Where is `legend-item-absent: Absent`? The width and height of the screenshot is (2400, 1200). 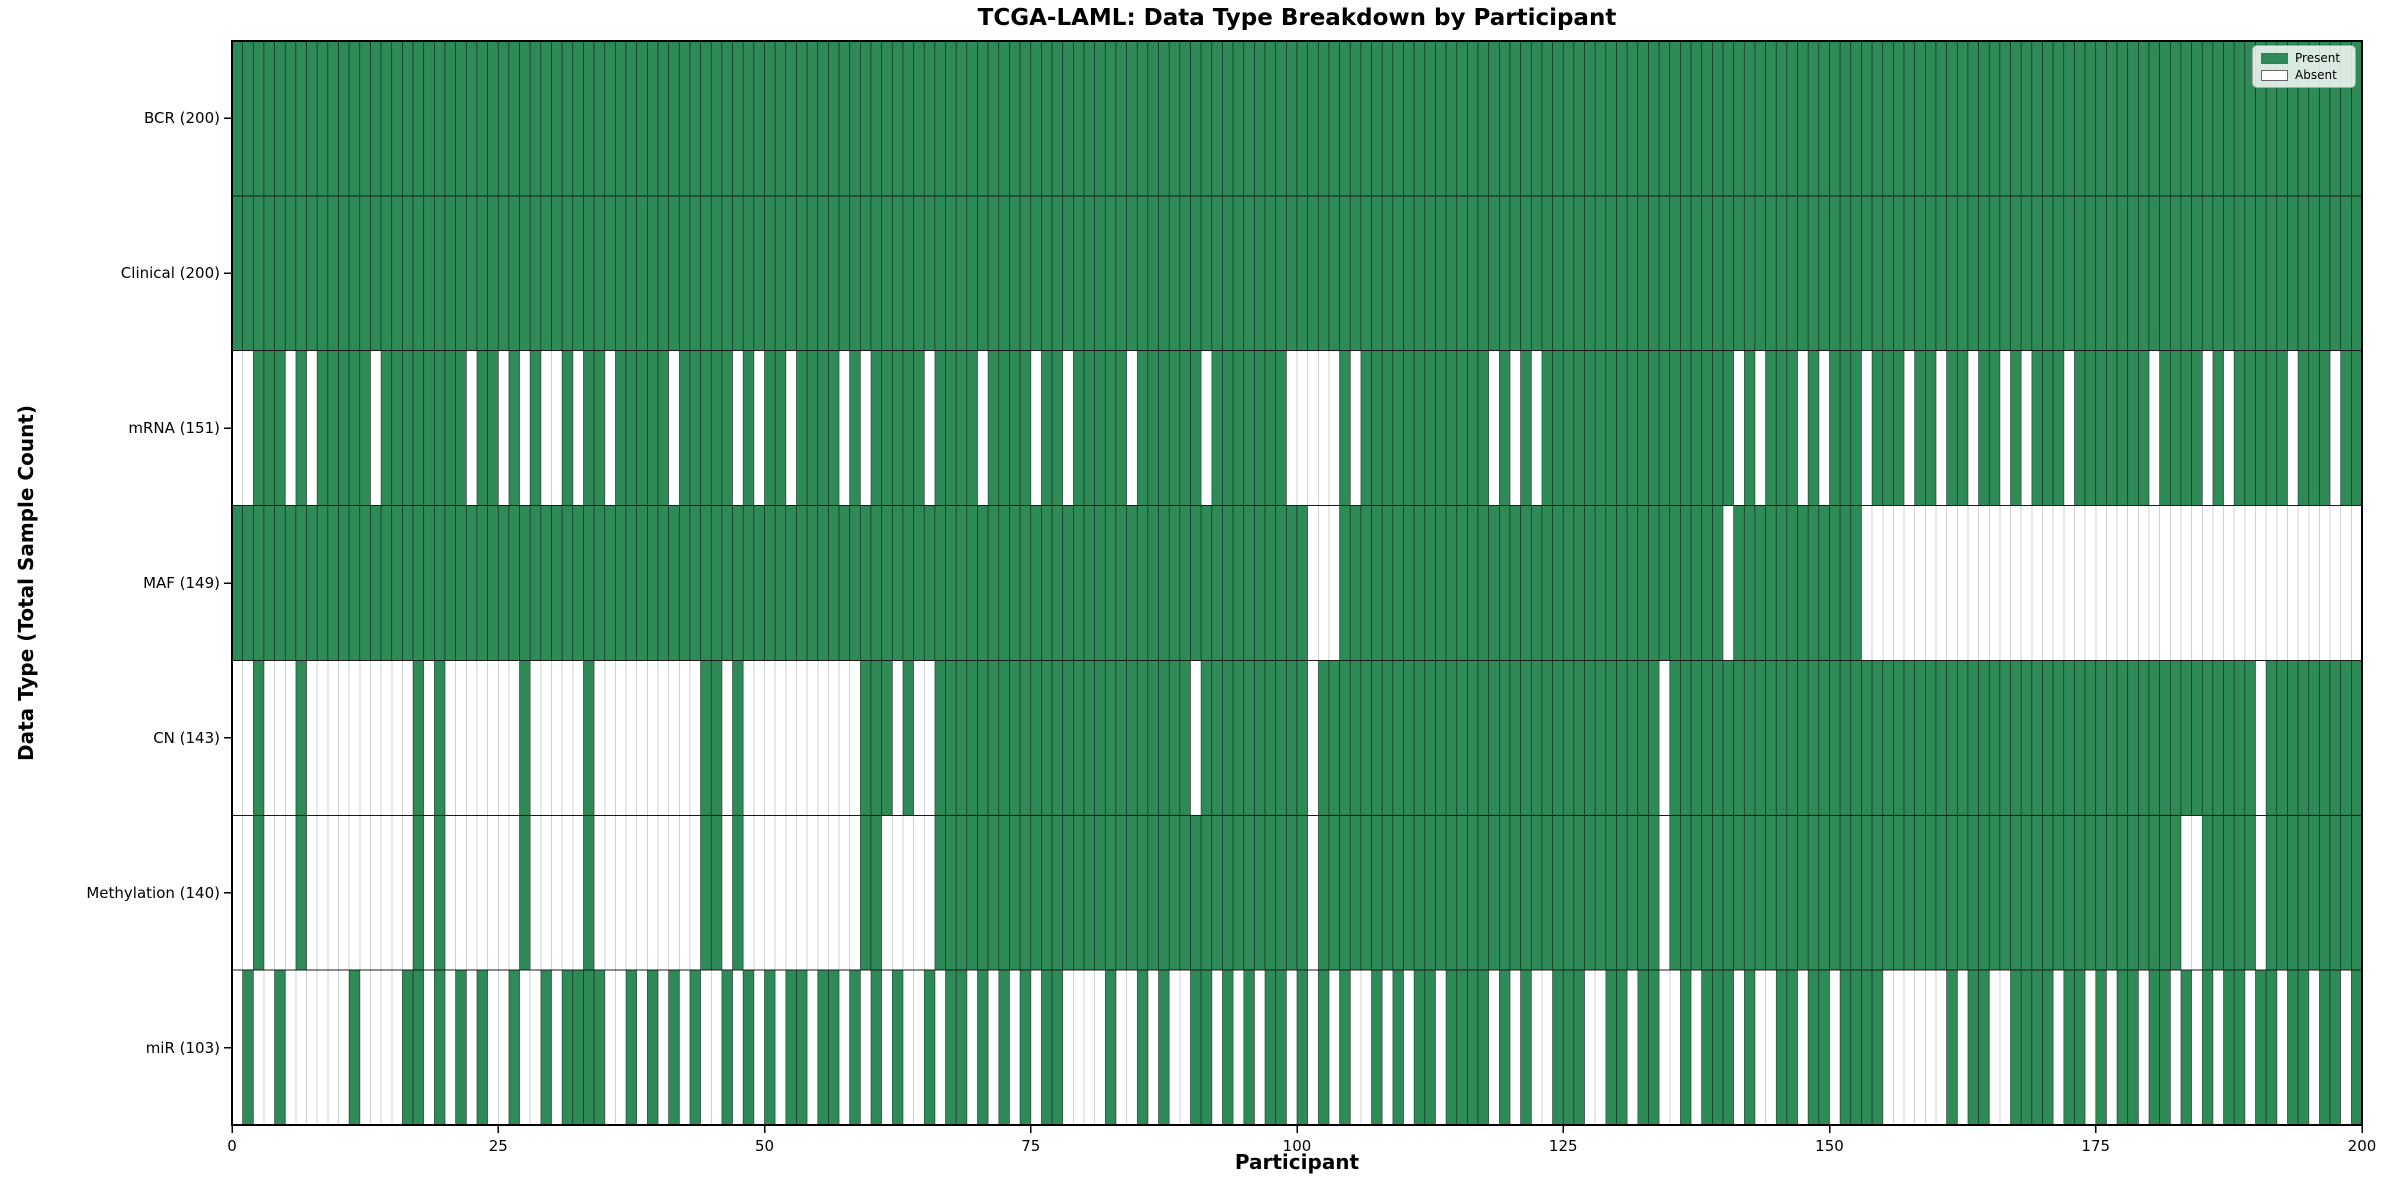
legend-item-absent: Absent is located at coordinates (2304, 75).